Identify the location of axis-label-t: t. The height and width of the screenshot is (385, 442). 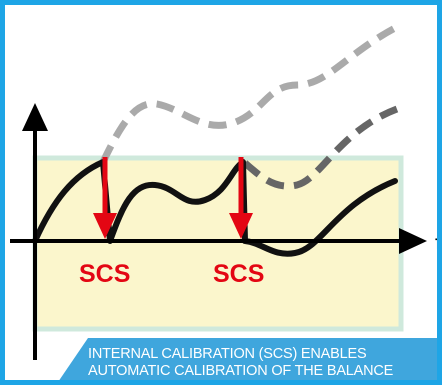
(438, 243).